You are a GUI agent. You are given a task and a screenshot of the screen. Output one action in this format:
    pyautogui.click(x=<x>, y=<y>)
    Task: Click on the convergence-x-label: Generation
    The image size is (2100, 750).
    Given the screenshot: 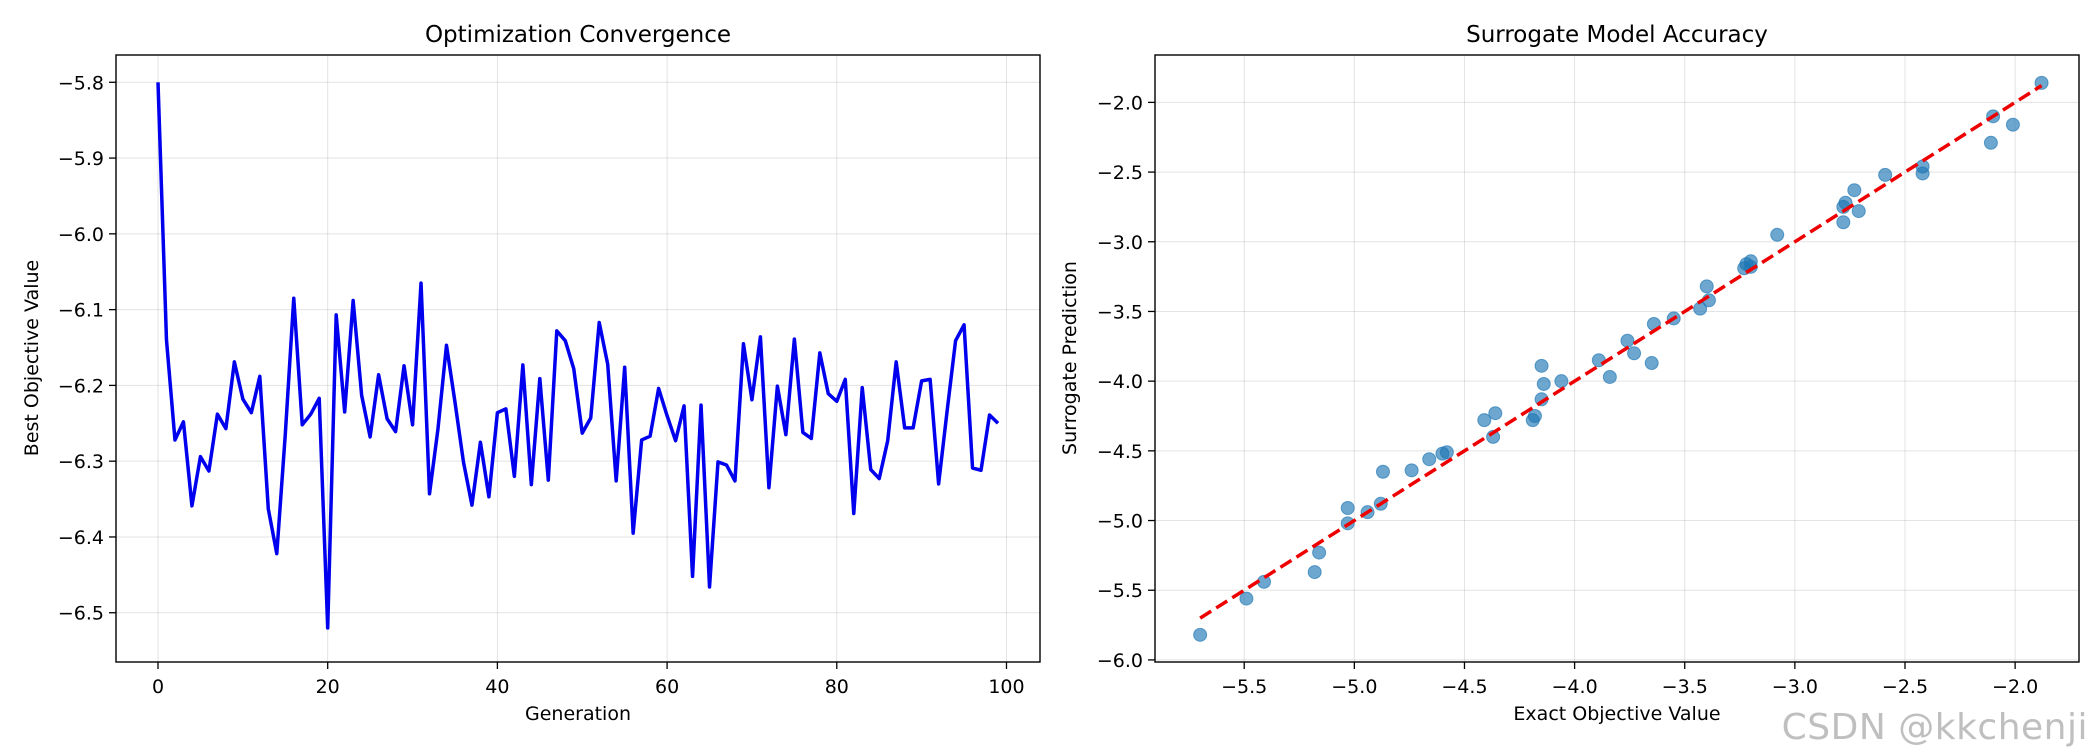 What is the action you would take?
    pyautogui.click(x=578, y=714)
    